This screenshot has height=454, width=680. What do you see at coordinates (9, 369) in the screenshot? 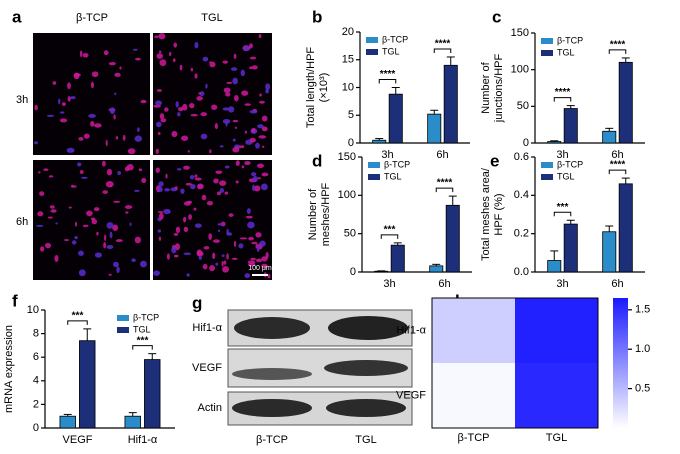
I see `y-axis-label: mRNA expression` at bounding box center [9, 369].